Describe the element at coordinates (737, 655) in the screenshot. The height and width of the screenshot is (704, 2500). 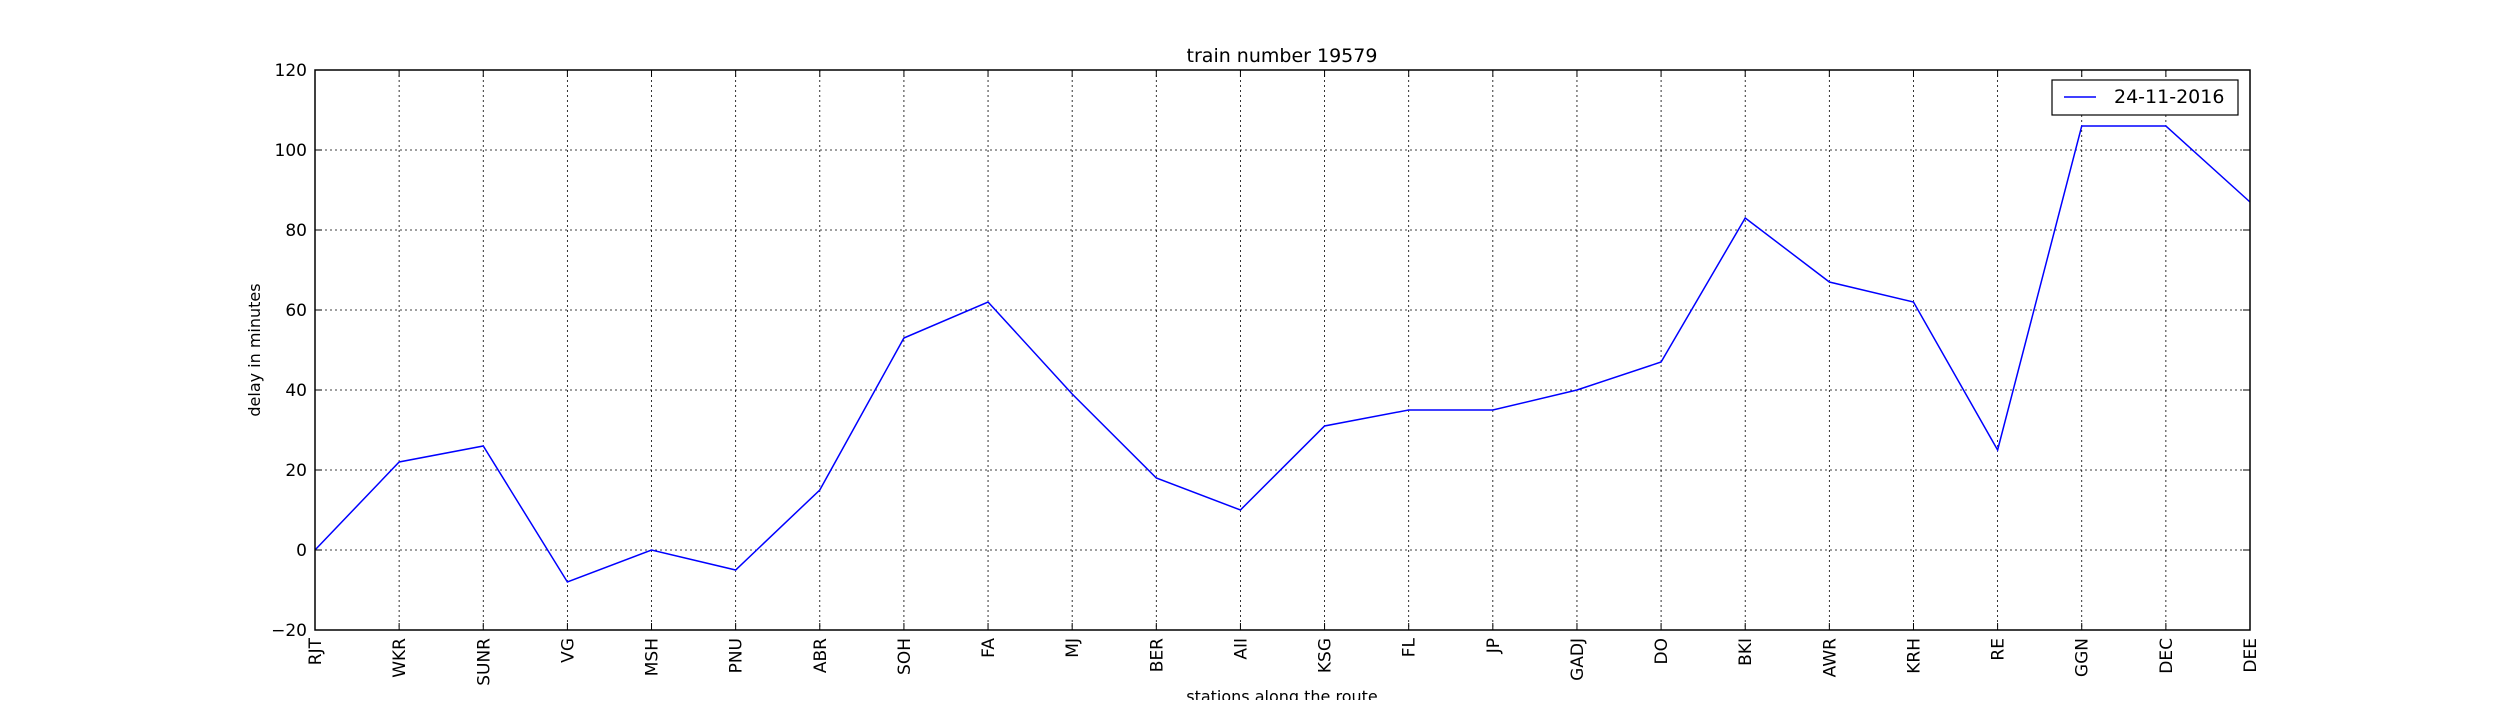
I see `x-tick-label: PNU` at that location.